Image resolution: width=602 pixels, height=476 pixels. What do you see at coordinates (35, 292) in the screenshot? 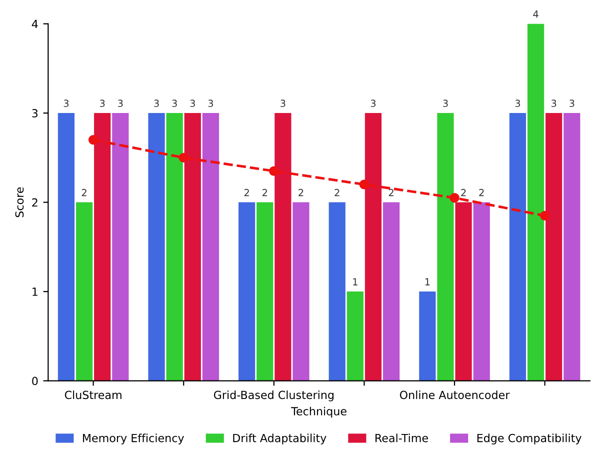
I see `y-tick-label: 1` at bounding box center [35, 292].